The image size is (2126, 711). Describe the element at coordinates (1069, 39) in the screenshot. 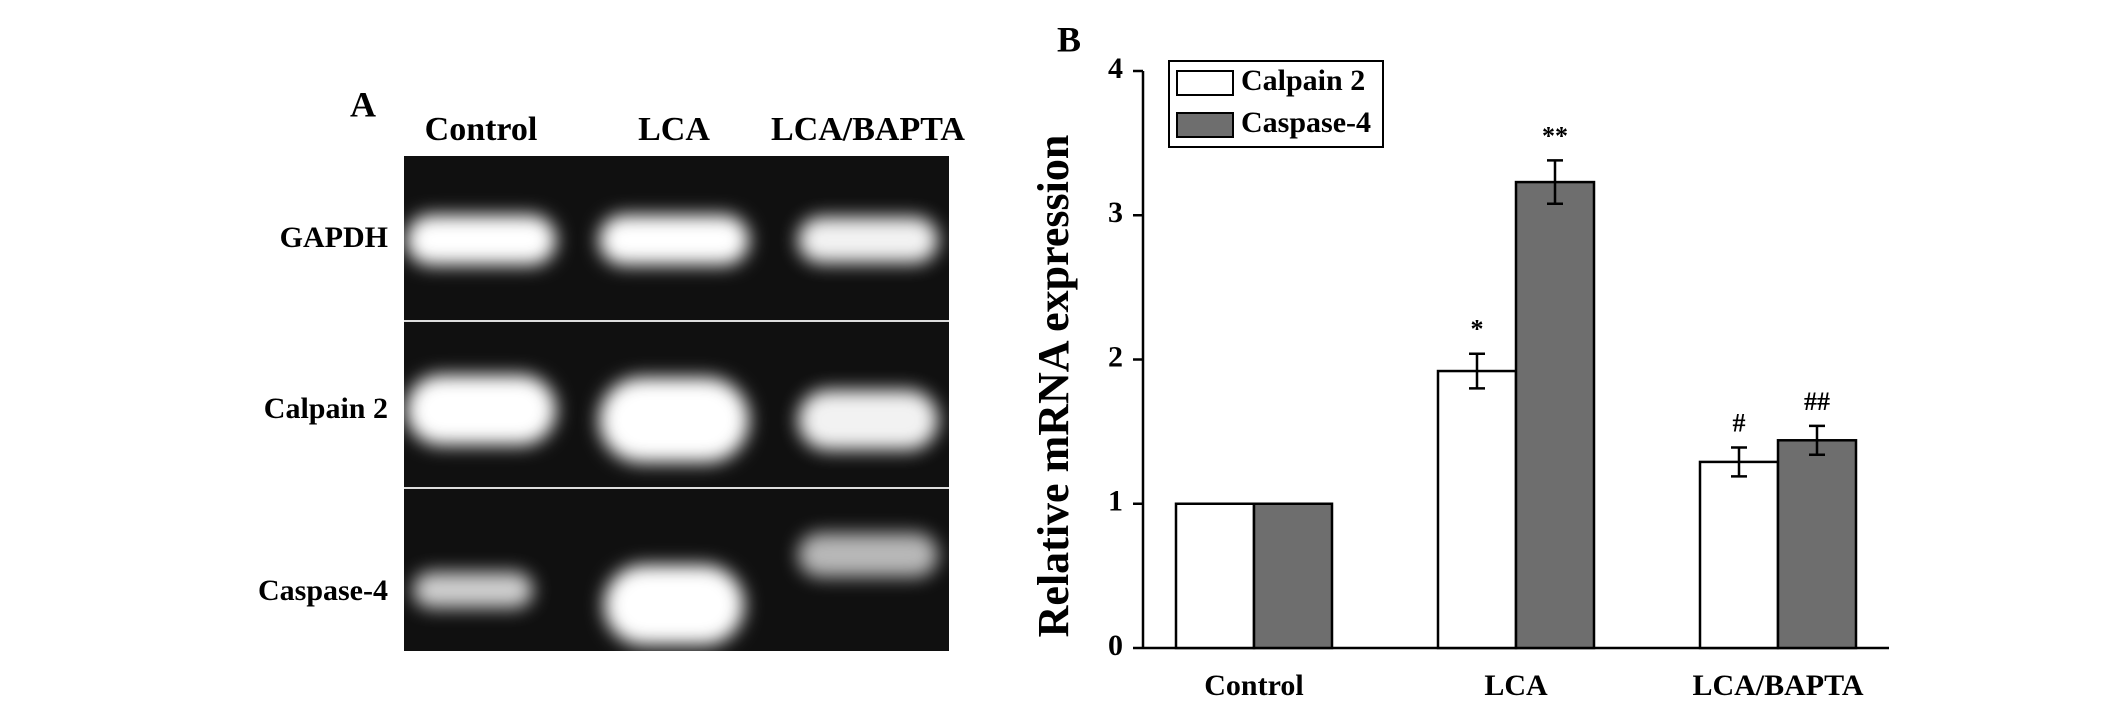

I see `panel-label: B` at that location.